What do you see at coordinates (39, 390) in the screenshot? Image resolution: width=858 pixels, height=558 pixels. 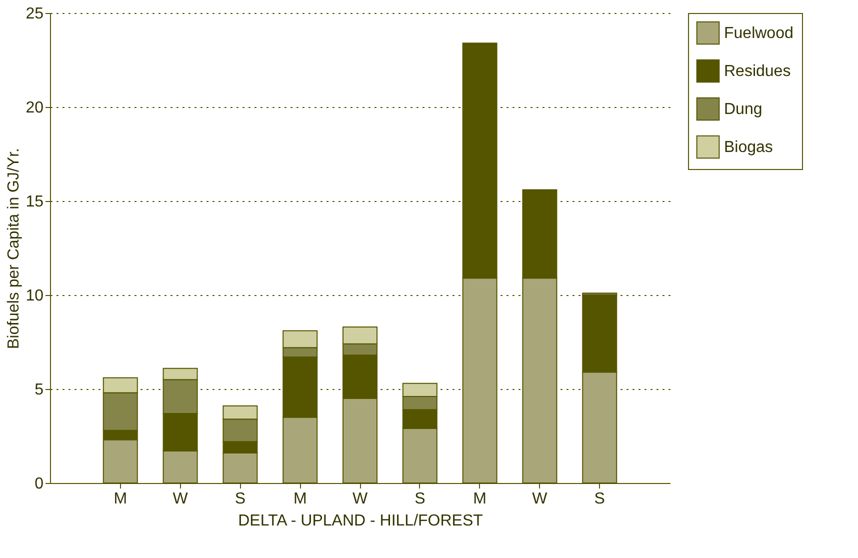 I see `y-tick-label: 5` at bounding box center [39, 390].